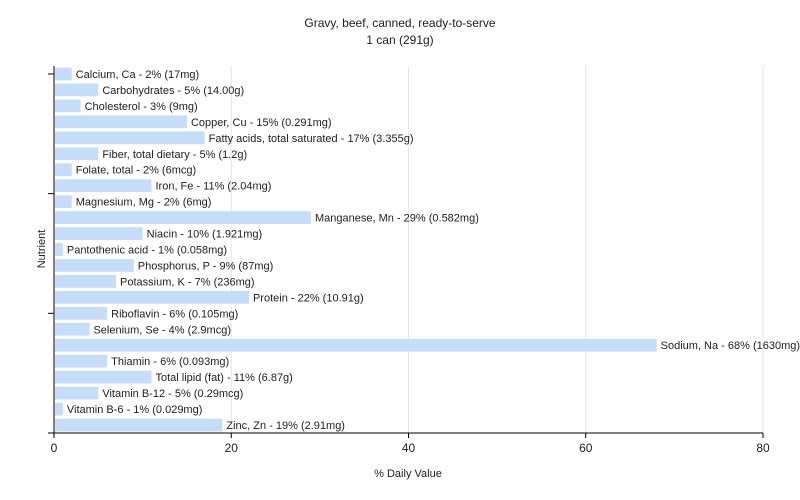 The width and height of the screenshot is (800, 500). Describe the element at coordinates (213, 187) in the screenshot. I see `bar-label: Iron, Fe - 11% (2.04mg)` at that location.